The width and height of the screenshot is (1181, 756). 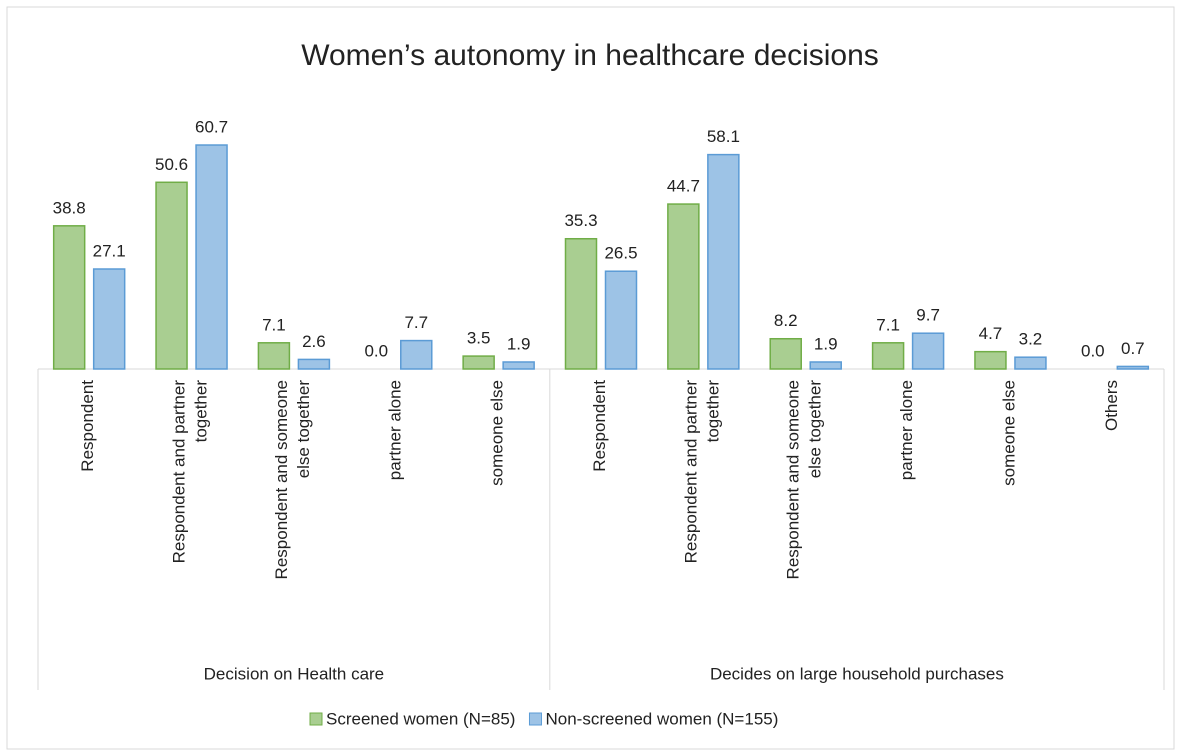 I want to click on data-label: 26.5, so click(x=620, y=253).